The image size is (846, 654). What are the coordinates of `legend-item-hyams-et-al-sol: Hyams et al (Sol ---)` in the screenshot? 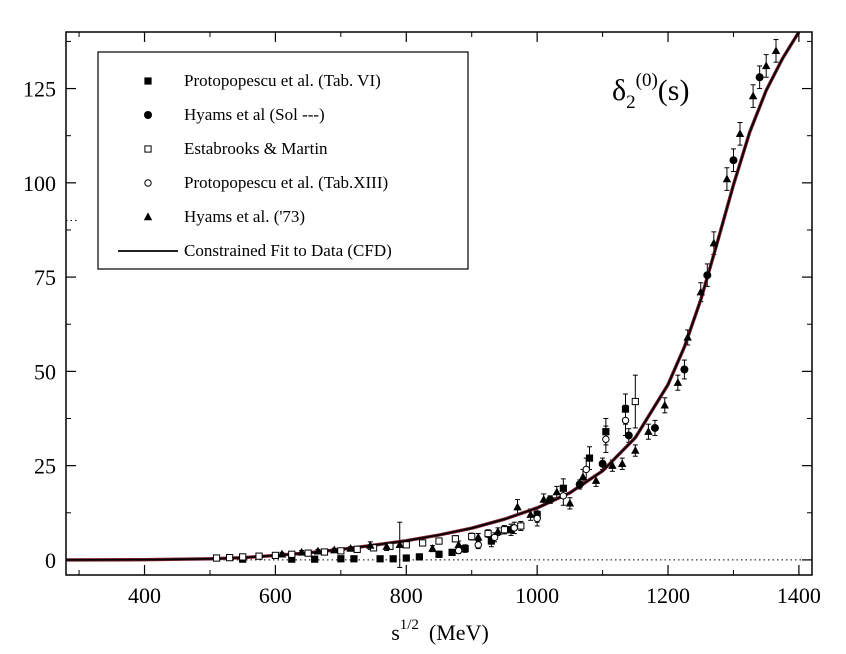 It's located at (234, 114).